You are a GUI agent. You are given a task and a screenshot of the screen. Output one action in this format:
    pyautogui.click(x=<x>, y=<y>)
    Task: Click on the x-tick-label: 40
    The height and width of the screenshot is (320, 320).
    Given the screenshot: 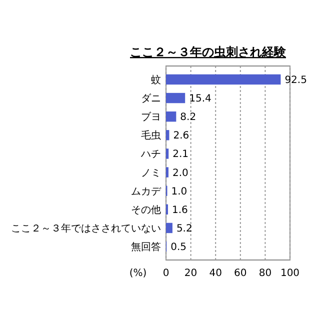 What is the action you would take?
    pyautogui.click(x=215, y=273)
    